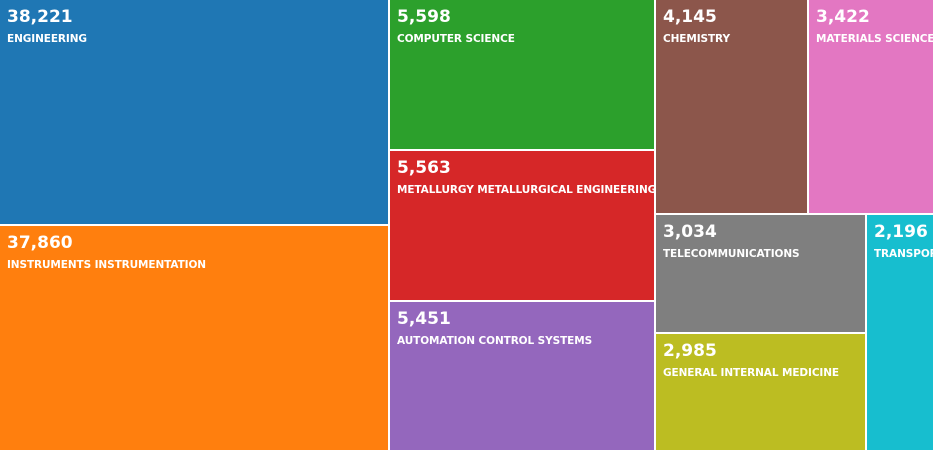 This screenshot has width=933, height=450. Describe the element at coordinates (525, 190) in the screenshot. I see `tile-category-label: METALLURGY METALLURGICAL ENGINEERING` at that location.